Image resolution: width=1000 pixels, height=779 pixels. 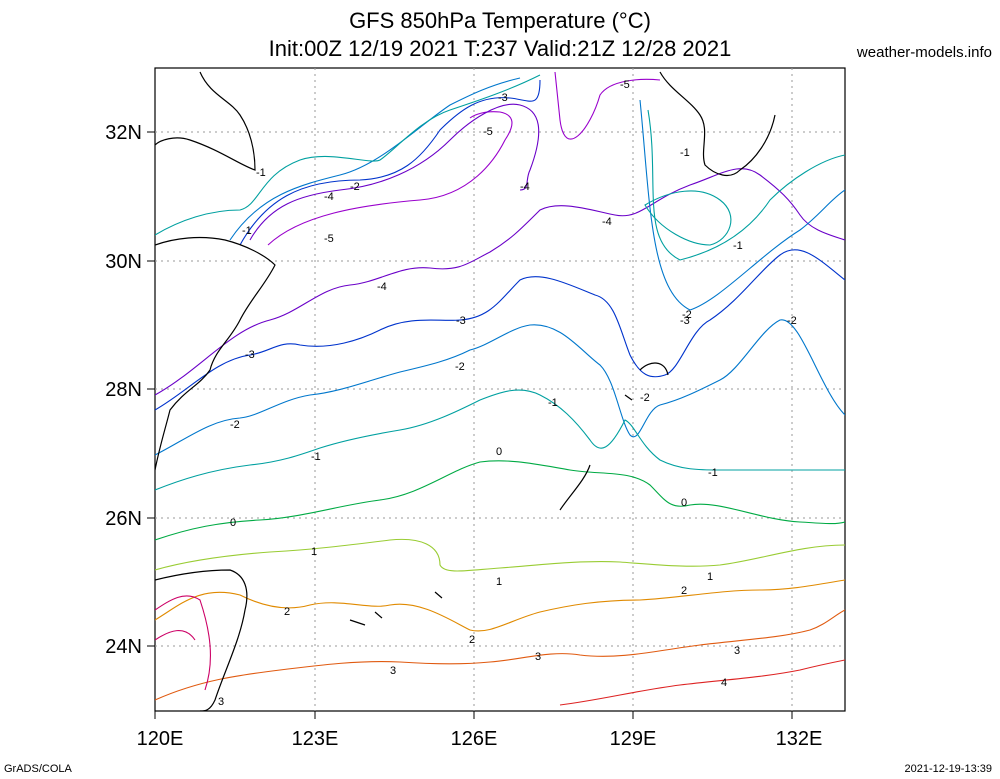 I want to click on contour-minus2, so click(x=500, y=387).